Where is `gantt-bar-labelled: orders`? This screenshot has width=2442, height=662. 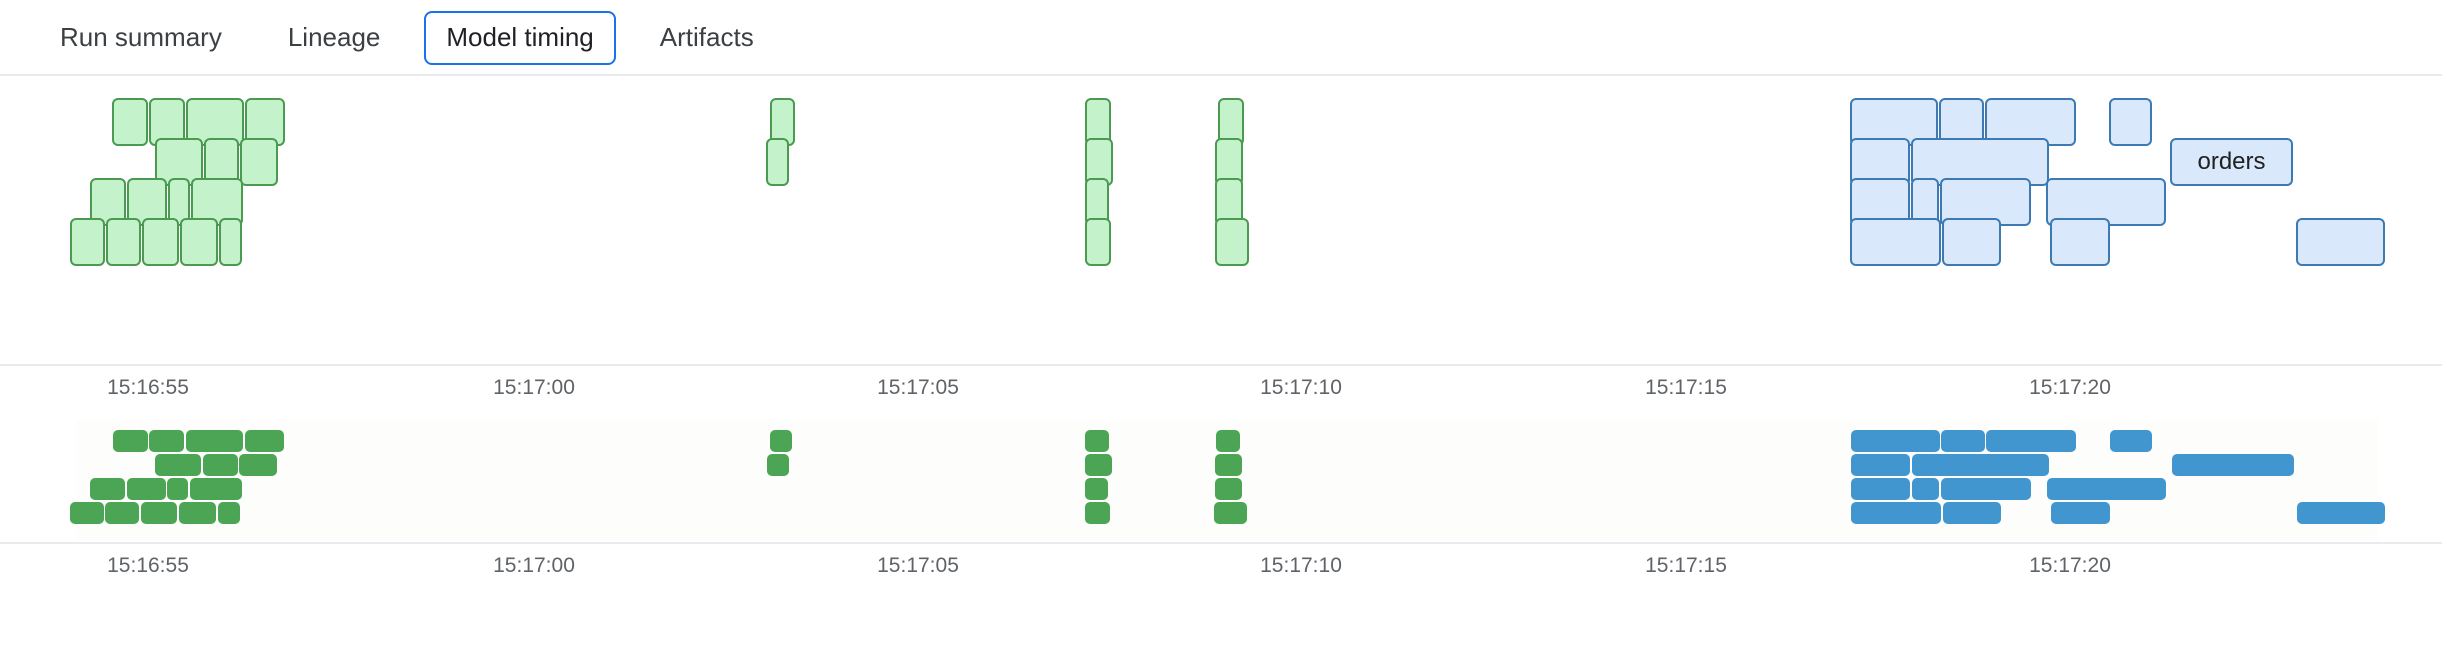 gantt-bar-labelled: orders is located at coordinates (2231, 162).